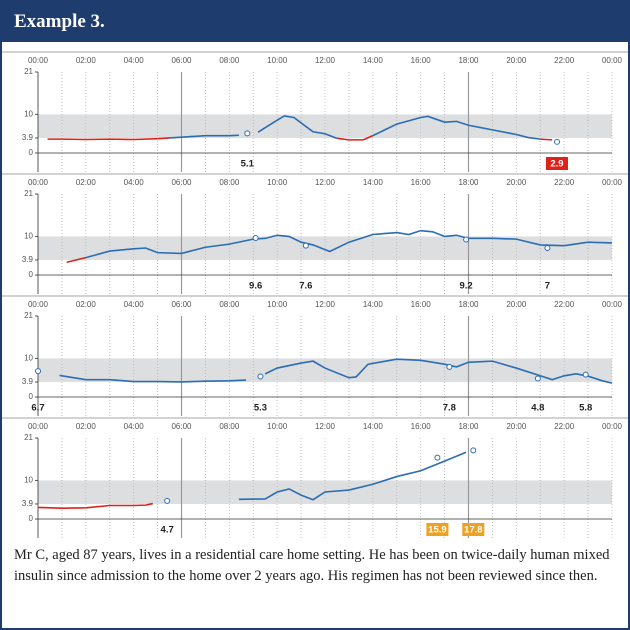 The width and height of the screenshot is (630, 630). What do you see at coordinates (229, 304) in the screenshot?
I see `x-tick-label: 08:00` at bounding box center [229, 304].